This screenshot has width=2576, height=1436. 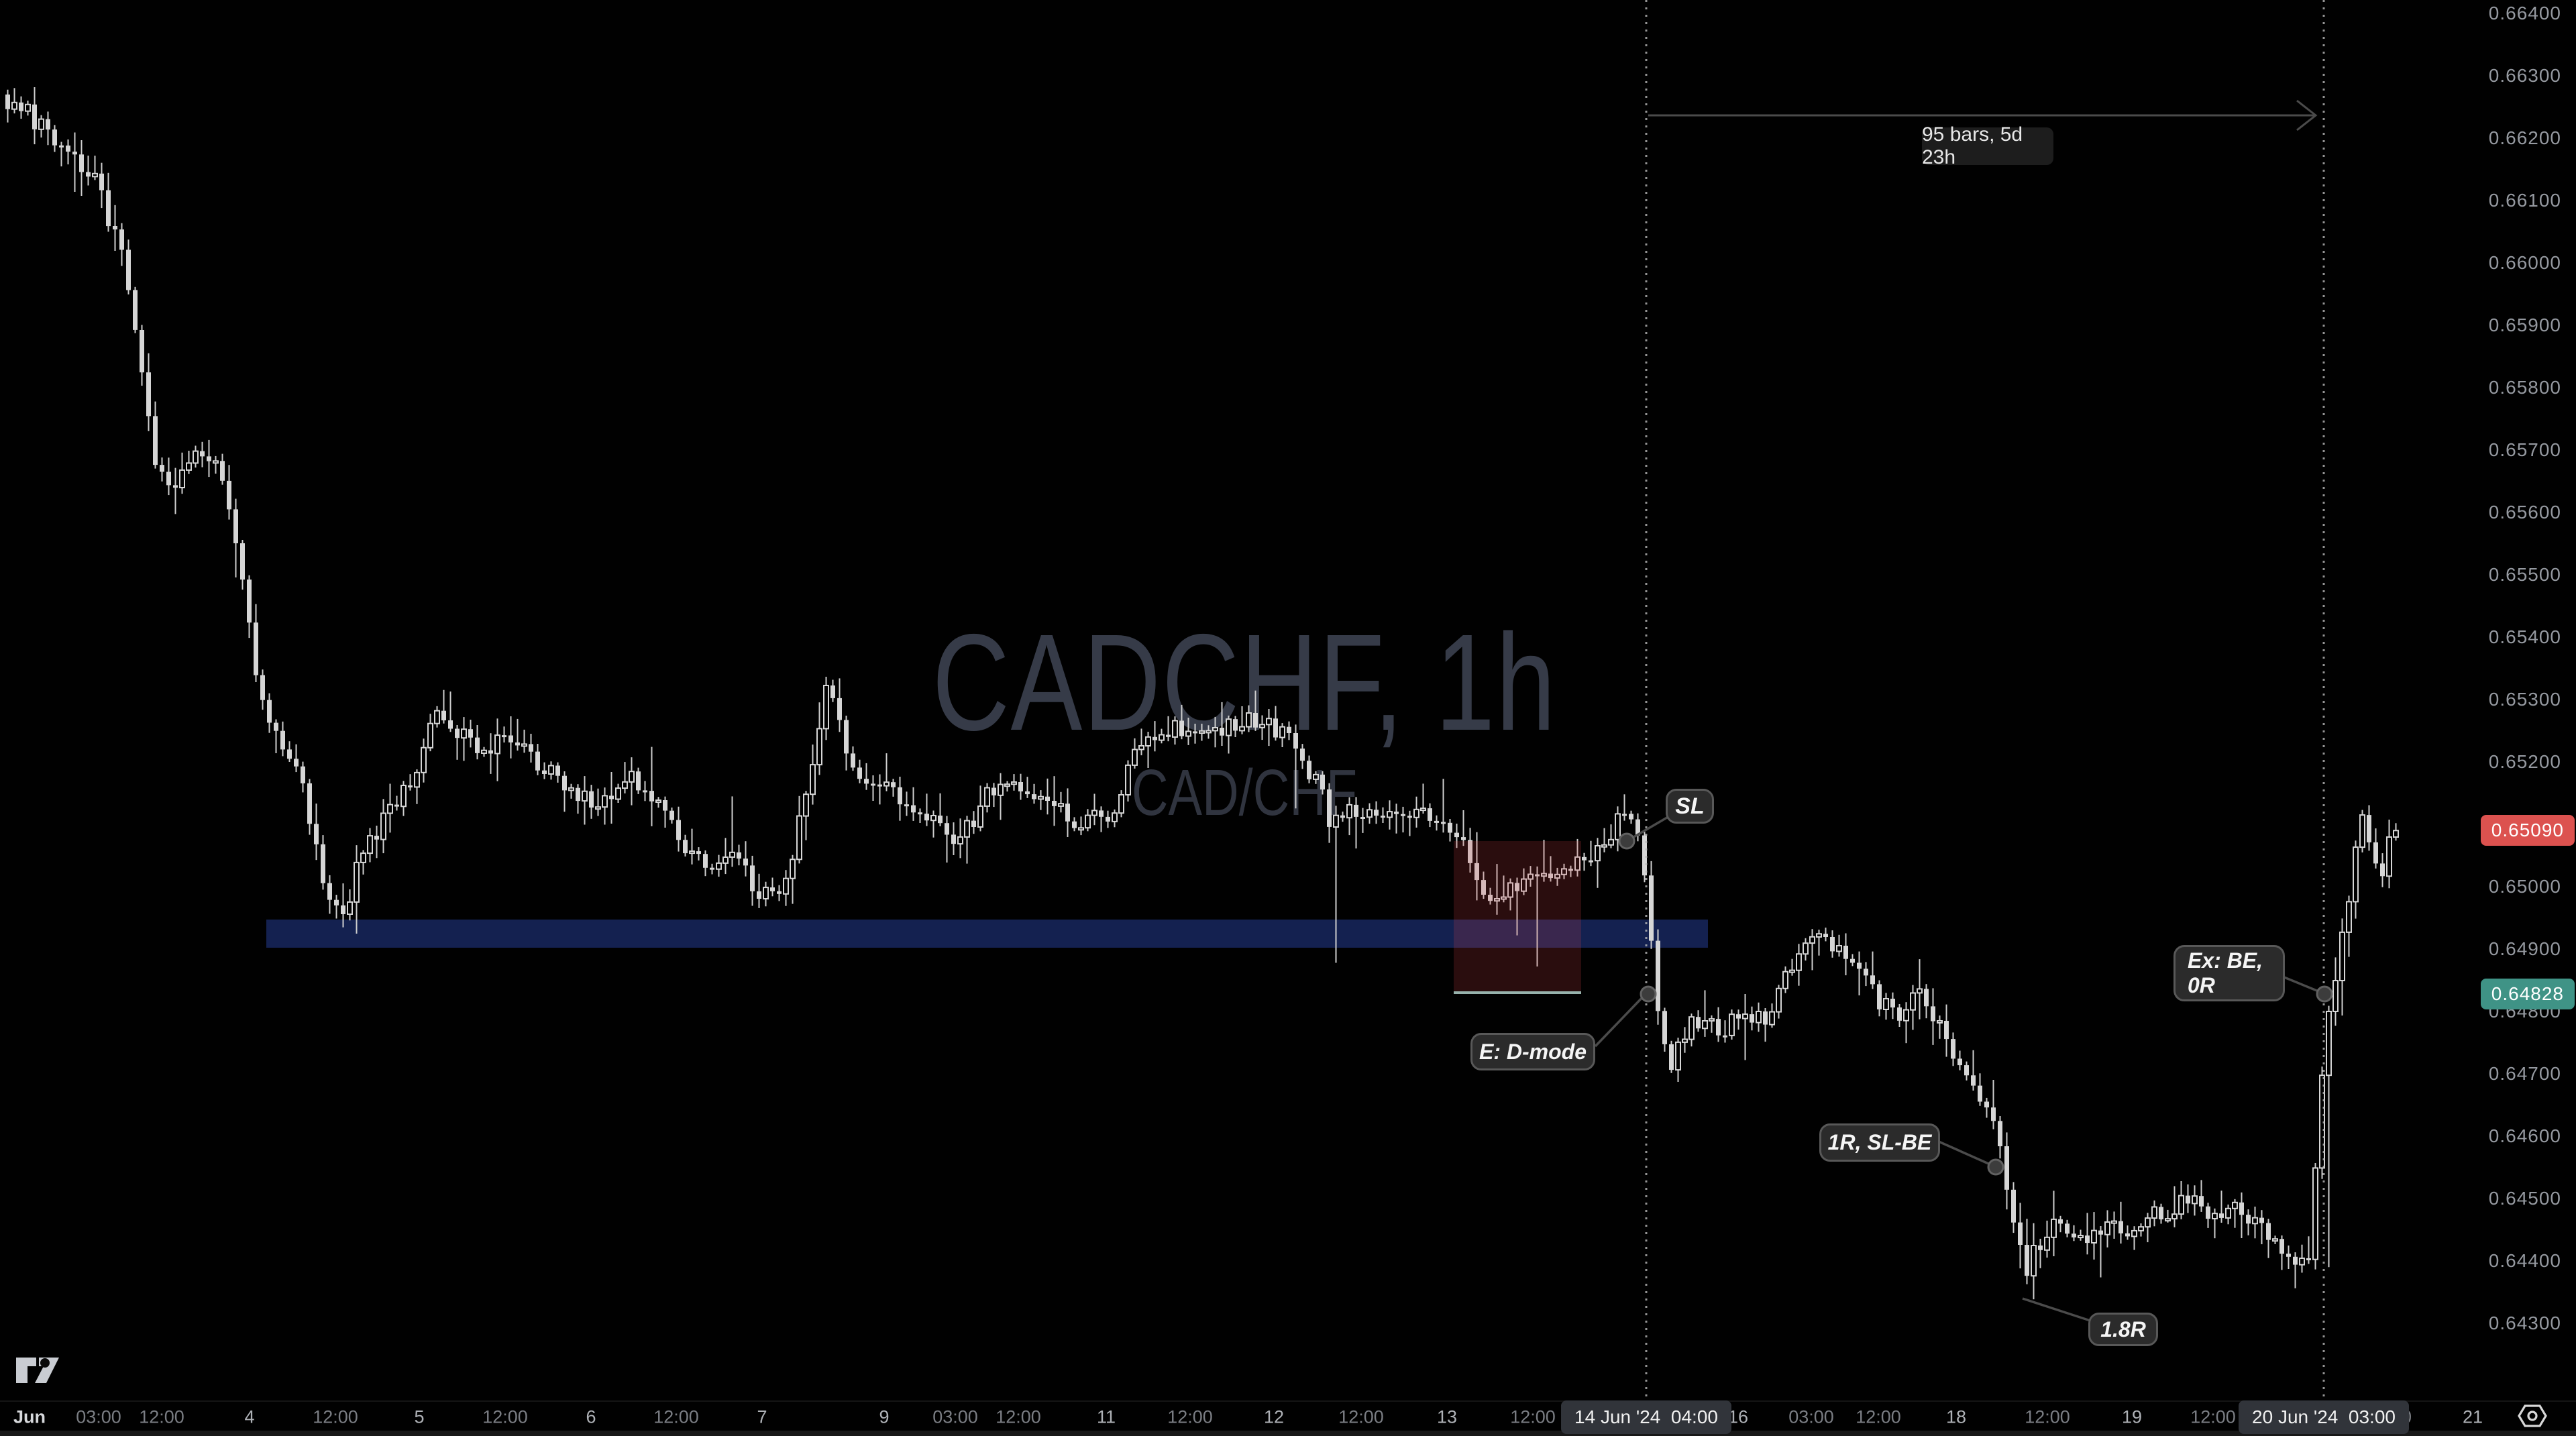 What do you see at coordinates (1532, 1051) in the screenshot?
I see `entry-label: E: D-mode` at bounding box center [1532, 1051].